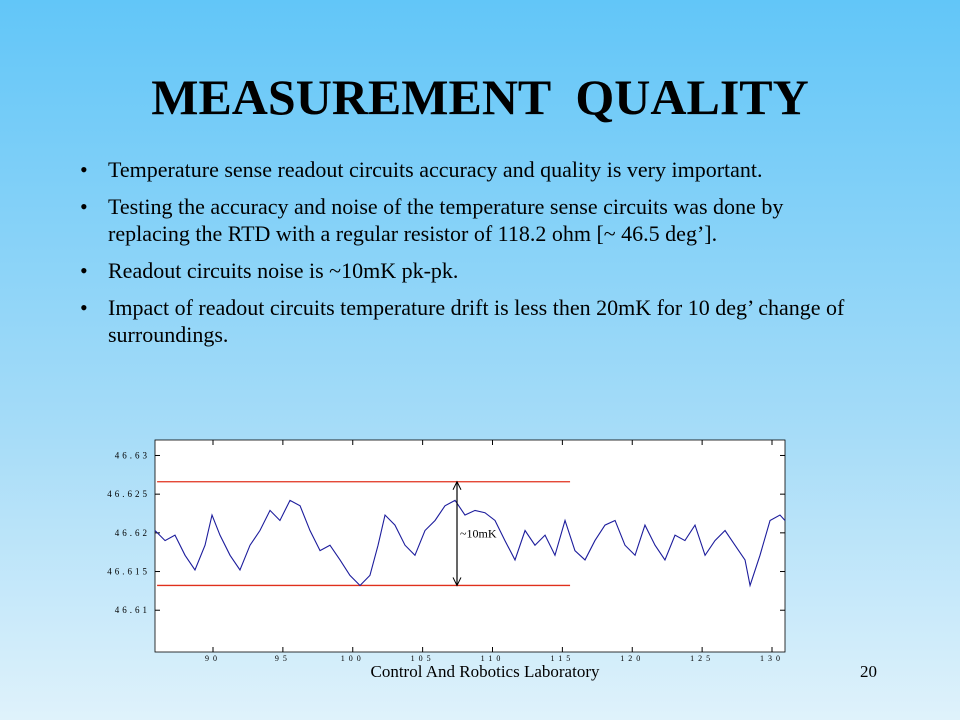 The image size is (960, 720). Describe the element at coordinates (457, 533) in the screenshot. I see `arrow-head` at that location.